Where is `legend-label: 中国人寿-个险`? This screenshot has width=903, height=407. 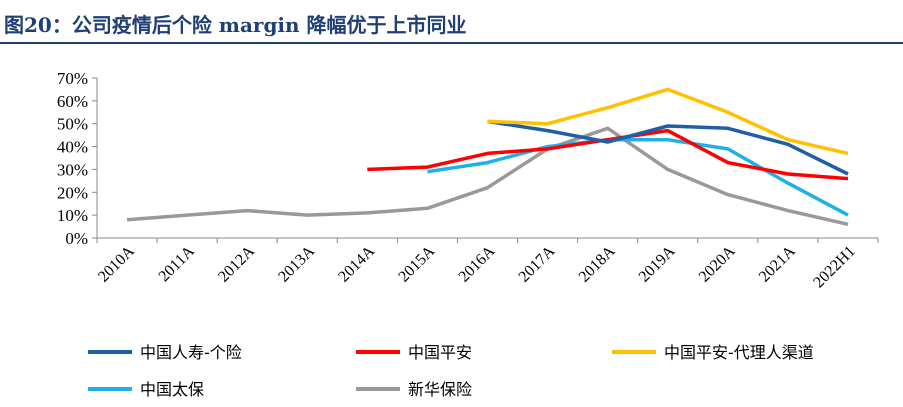
legend-label: 中国人寿-个险 is located at coordinates (191, 352).